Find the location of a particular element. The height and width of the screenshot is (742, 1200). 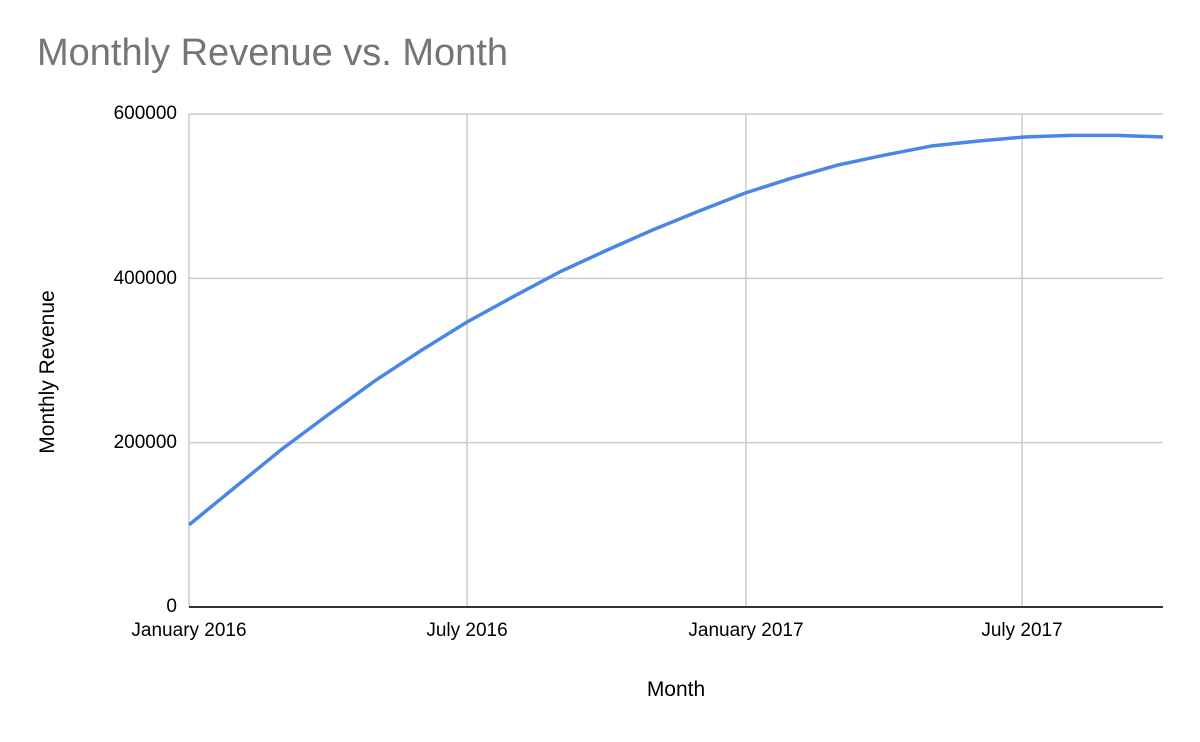

y-tick-label: 0 is located at coordinates (171, 606).